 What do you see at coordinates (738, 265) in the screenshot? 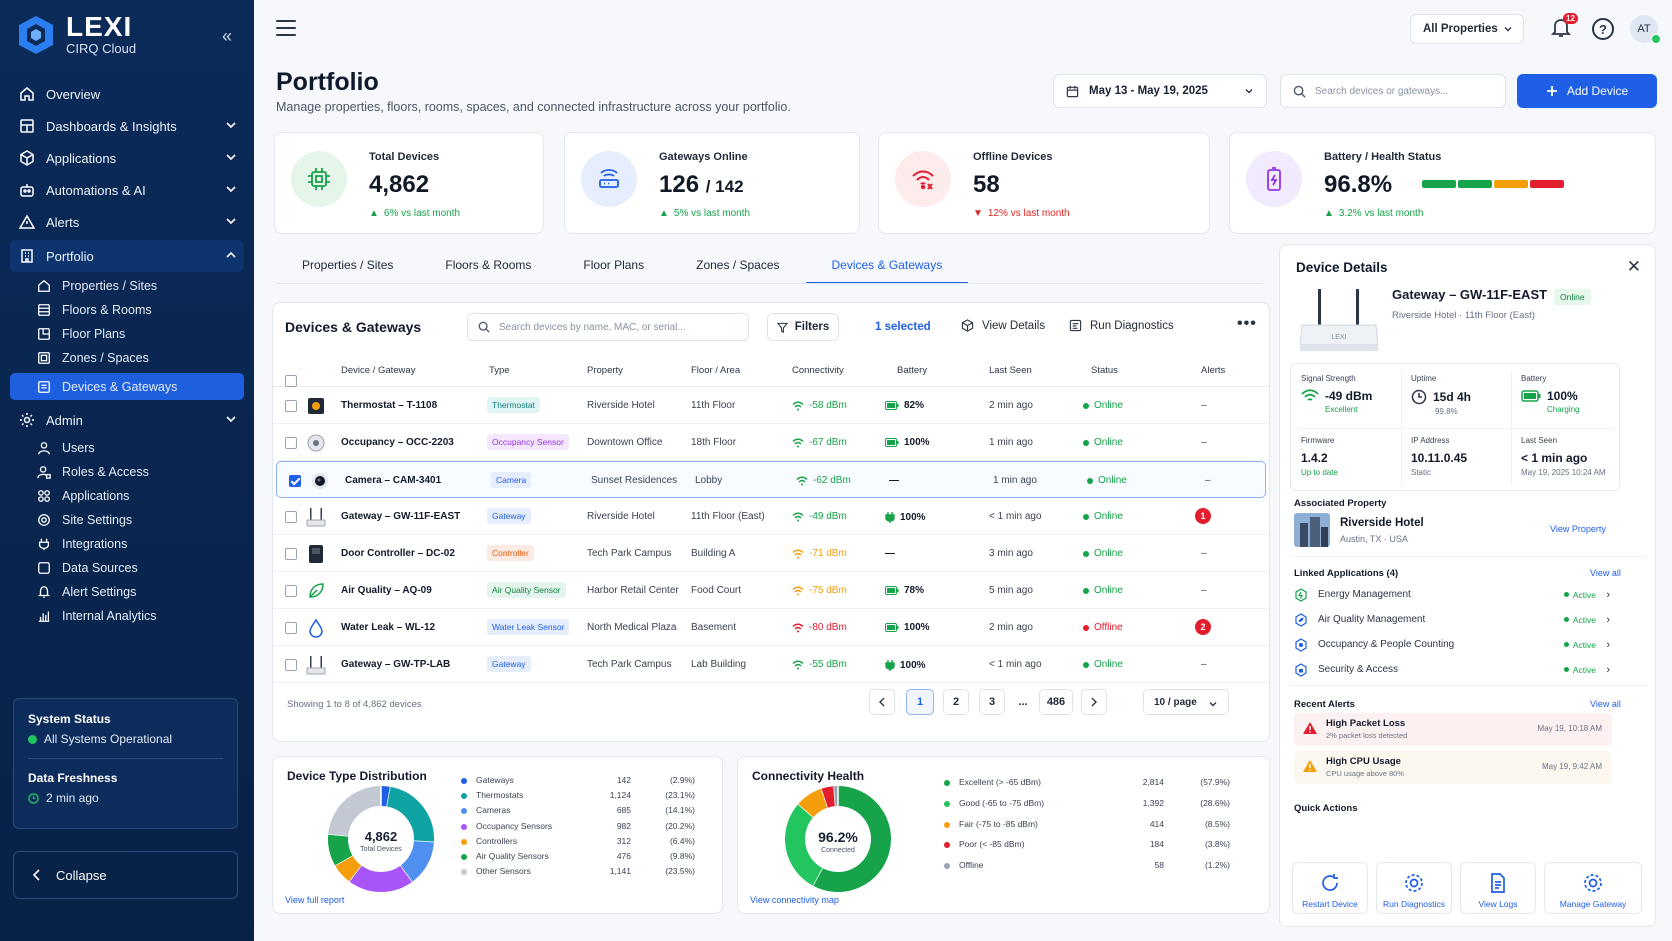
I see `tab-zones-spaces: Zones / Spaces` at bounding box center [738, 265].